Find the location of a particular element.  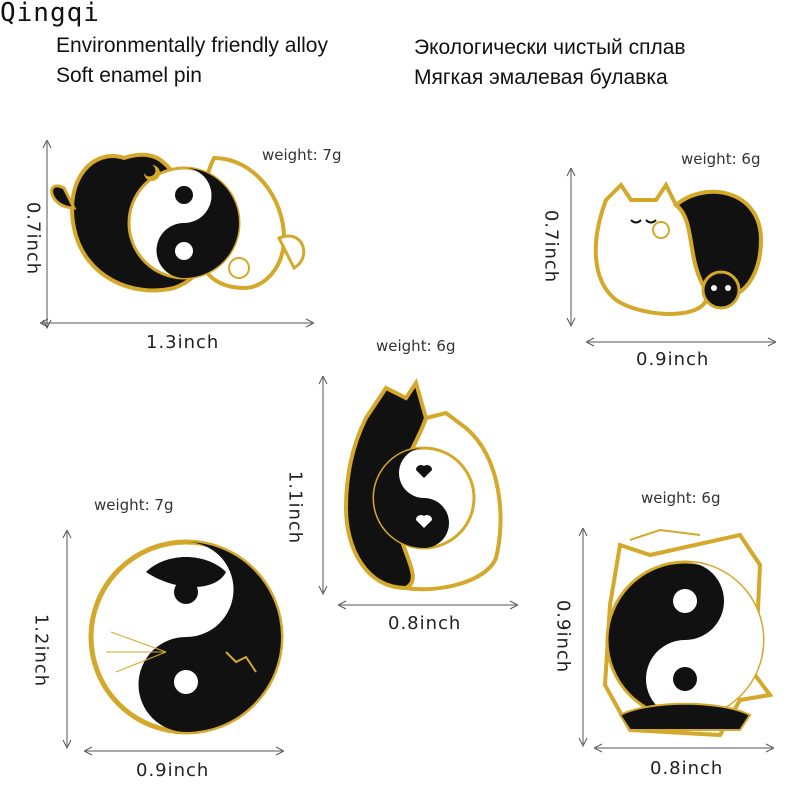

pin4-height-label: 1.2inch is located at coordinates (41, 650).